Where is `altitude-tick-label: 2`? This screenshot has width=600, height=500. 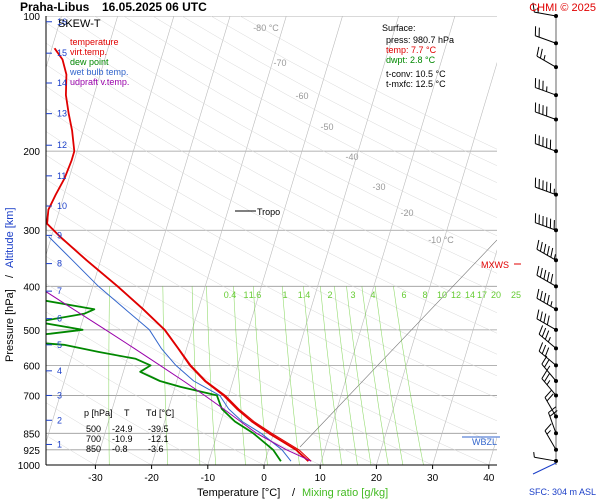
altitude-tick-label: 2 is located at coordinates (59, 420).